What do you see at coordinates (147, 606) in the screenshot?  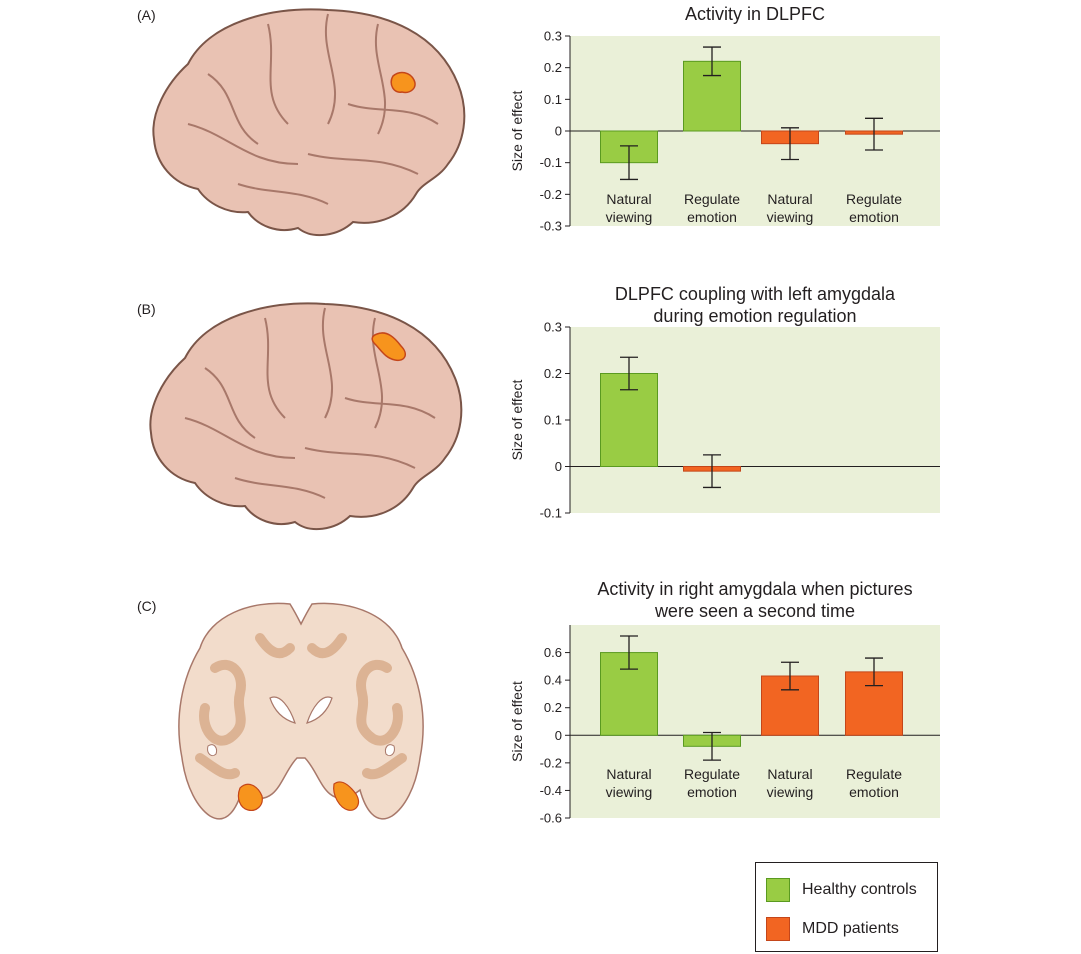 I see `panel-label-c: (C)` at bounding box center [147, 606].